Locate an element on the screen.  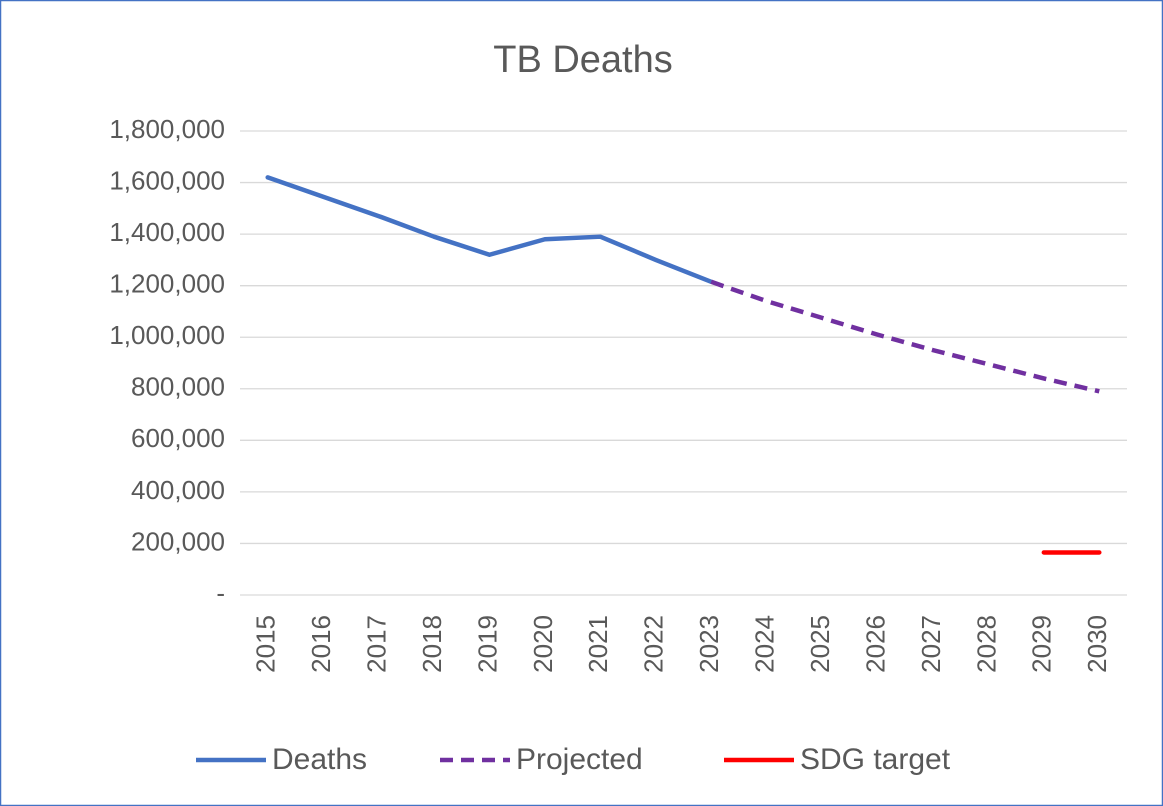
x-tick-label: 2021 is located at coordinates (598, 644).